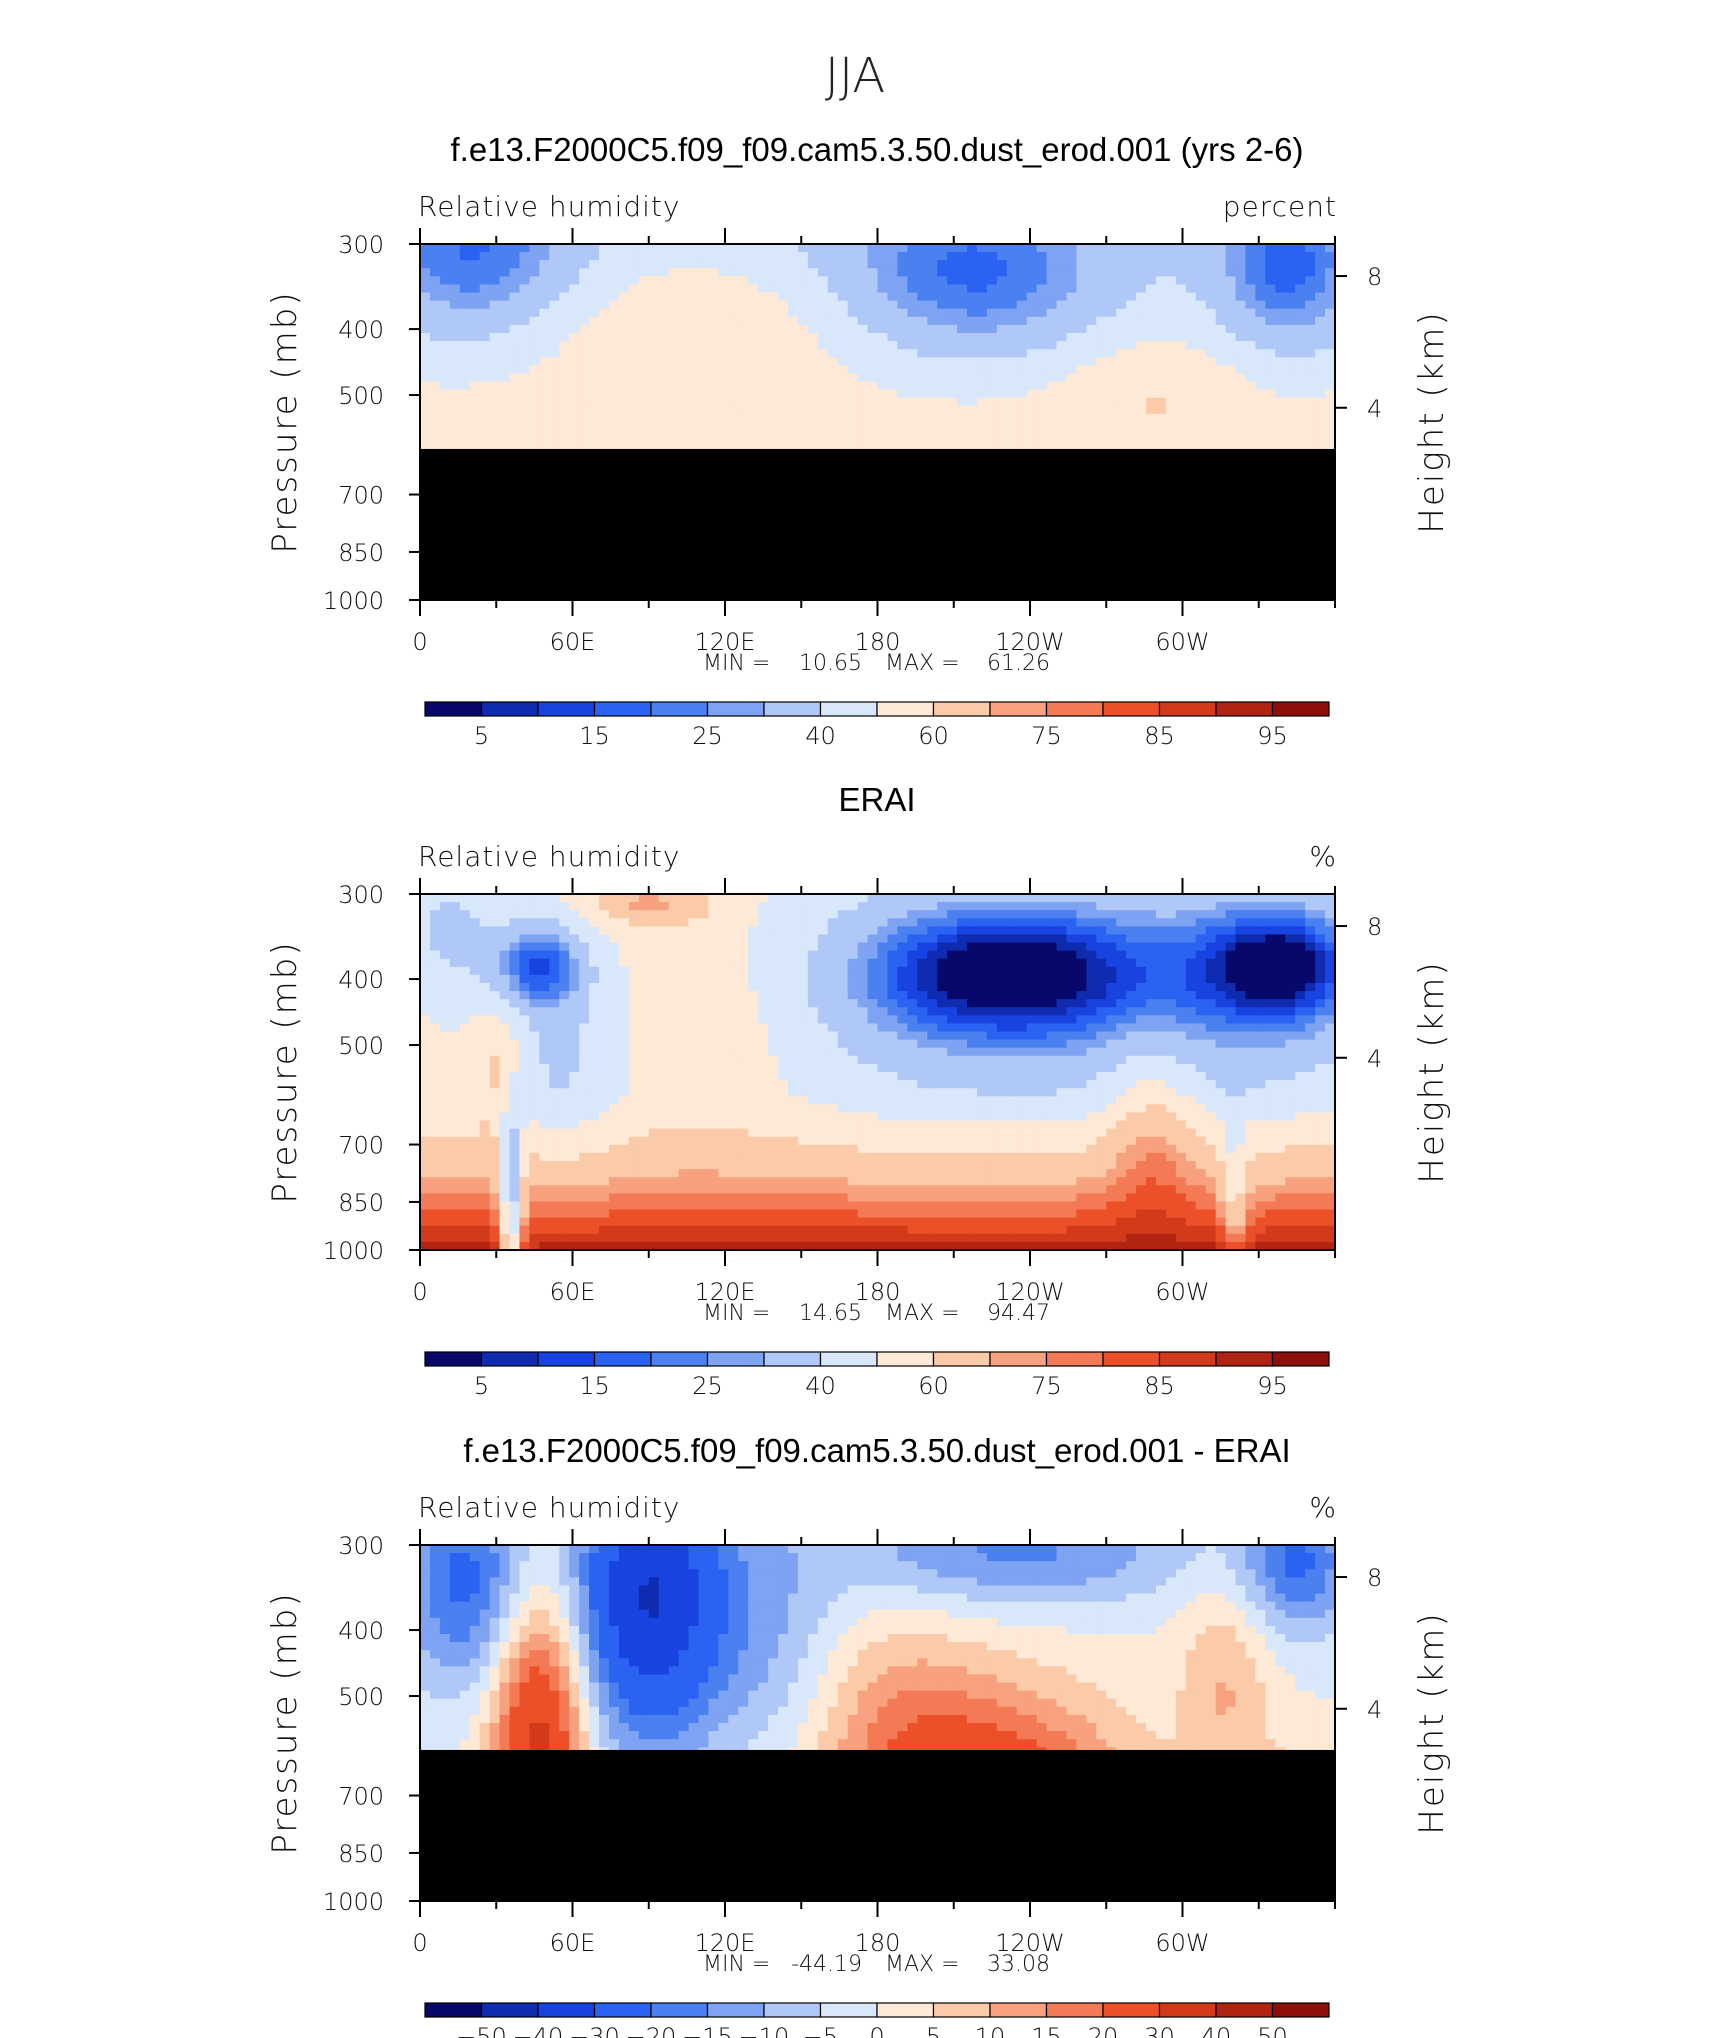 The image size is (1710, 2038). Describe the element at coordinates (549, 856) in the screenshot. I see `variable-label: Relative humidity` at that location.